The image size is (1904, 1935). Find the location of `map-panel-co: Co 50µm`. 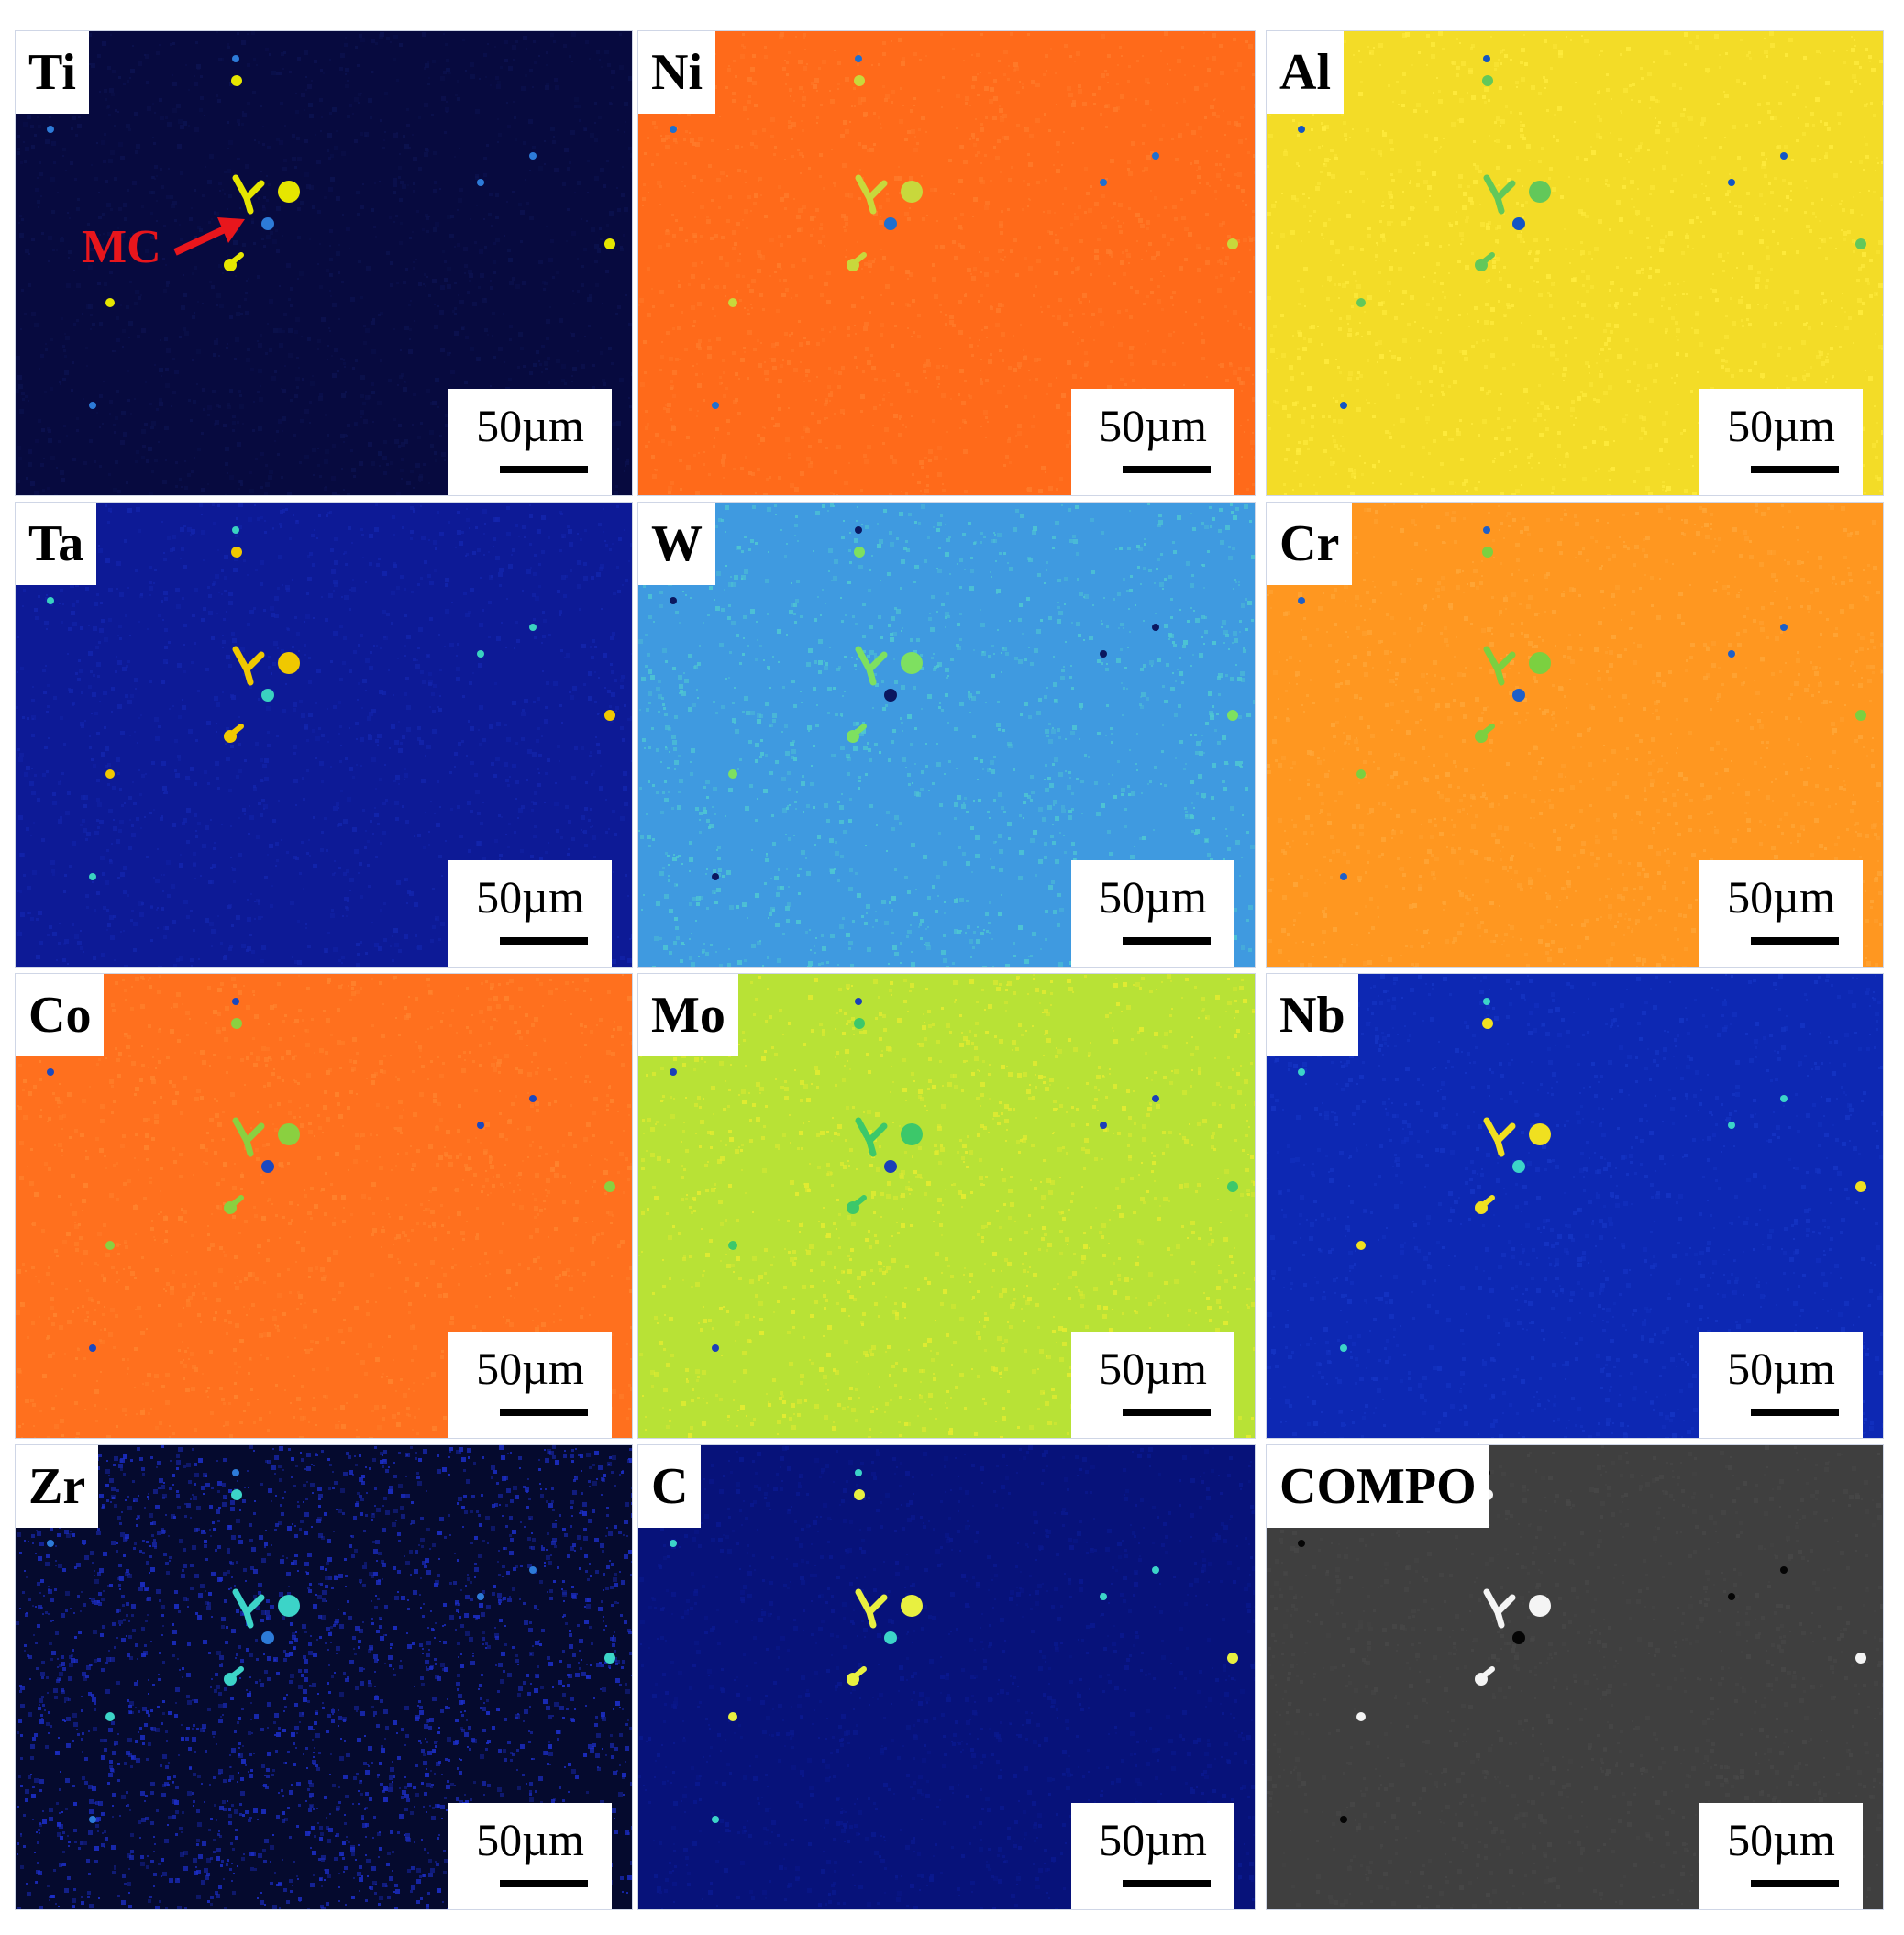

map-panel-co: Co 50µm is located at coordinates (324, 1206).